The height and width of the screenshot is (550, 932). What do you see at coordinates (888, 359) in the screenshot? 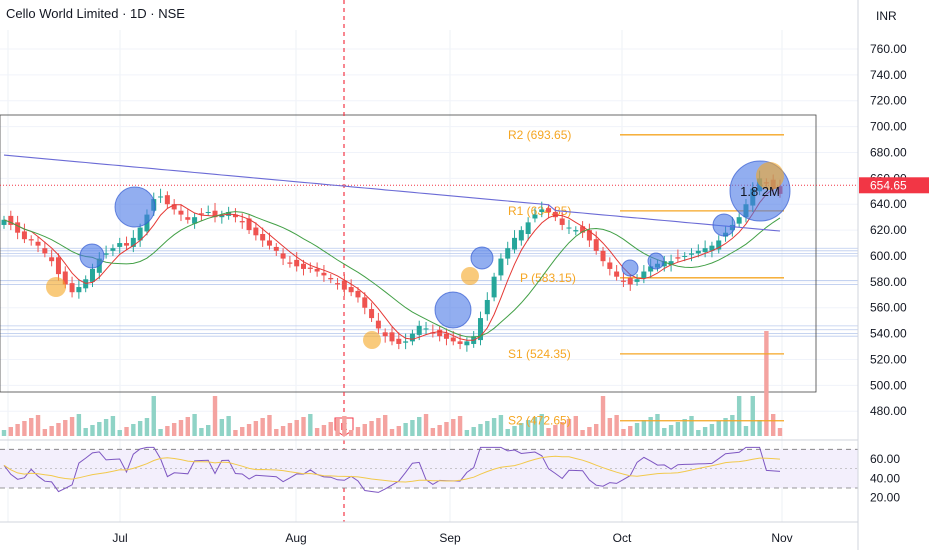
I see `price-tick: 520.00` at bounding box center [888, 359].